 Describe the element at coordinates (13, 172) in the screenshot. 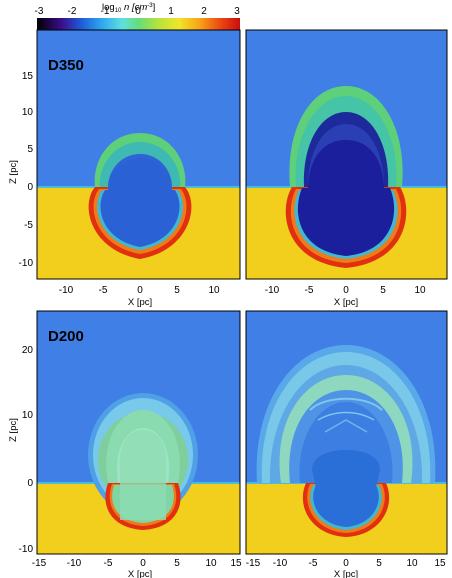

I see `z-axis-label-top: Z [pc]` at that location.